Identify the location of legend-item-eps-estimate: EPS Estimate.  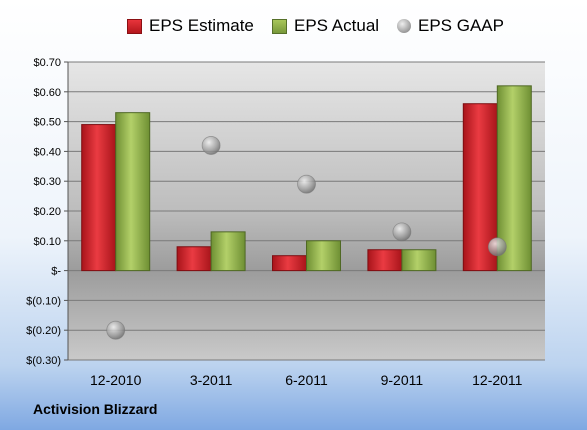
(190, 26).